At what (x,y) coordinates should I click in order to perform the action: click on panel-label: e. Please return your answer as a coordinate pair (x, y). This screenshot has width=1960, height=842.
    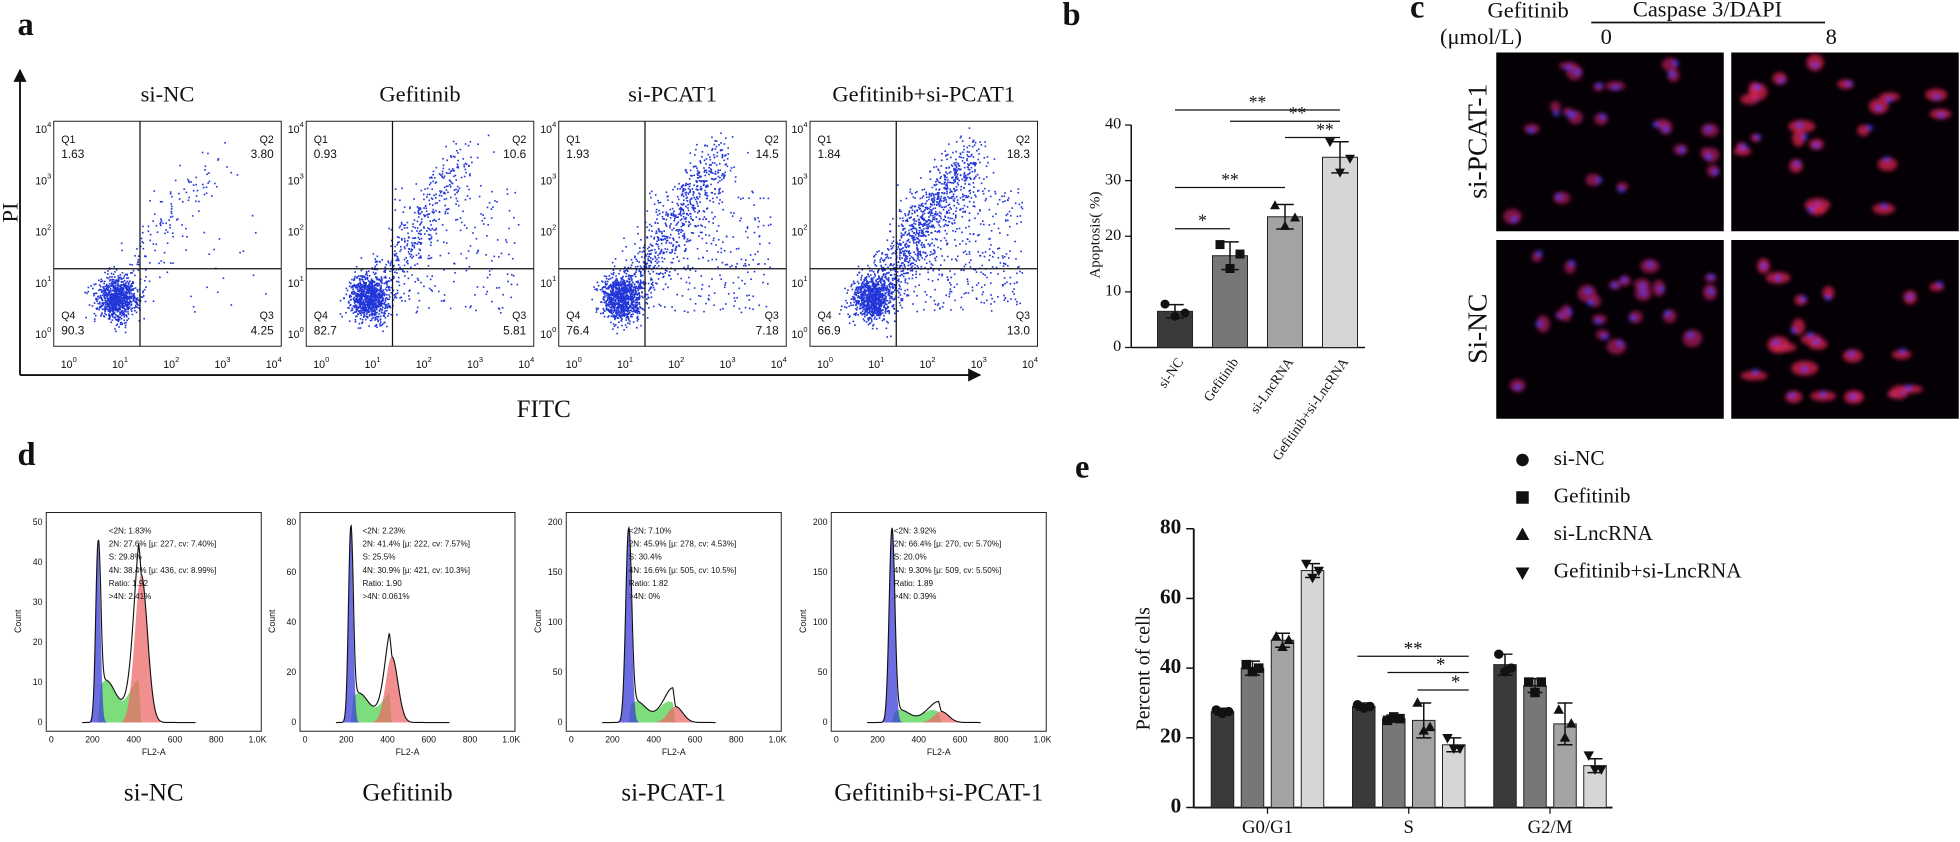
    Looking at the image, I should click on (1082, 467).